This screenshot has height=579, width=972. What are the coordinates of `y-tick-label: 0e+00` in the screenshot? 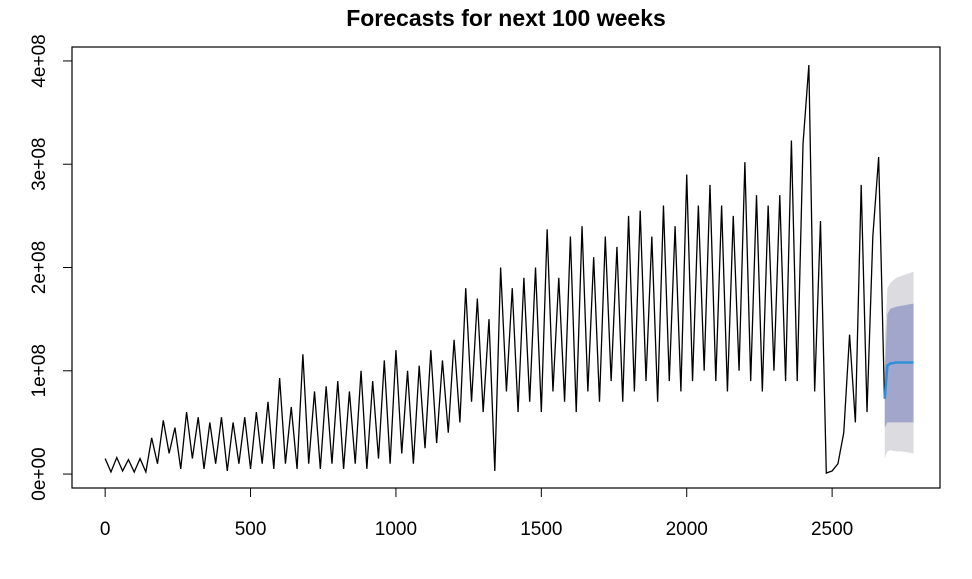 It's located at (39, 473).